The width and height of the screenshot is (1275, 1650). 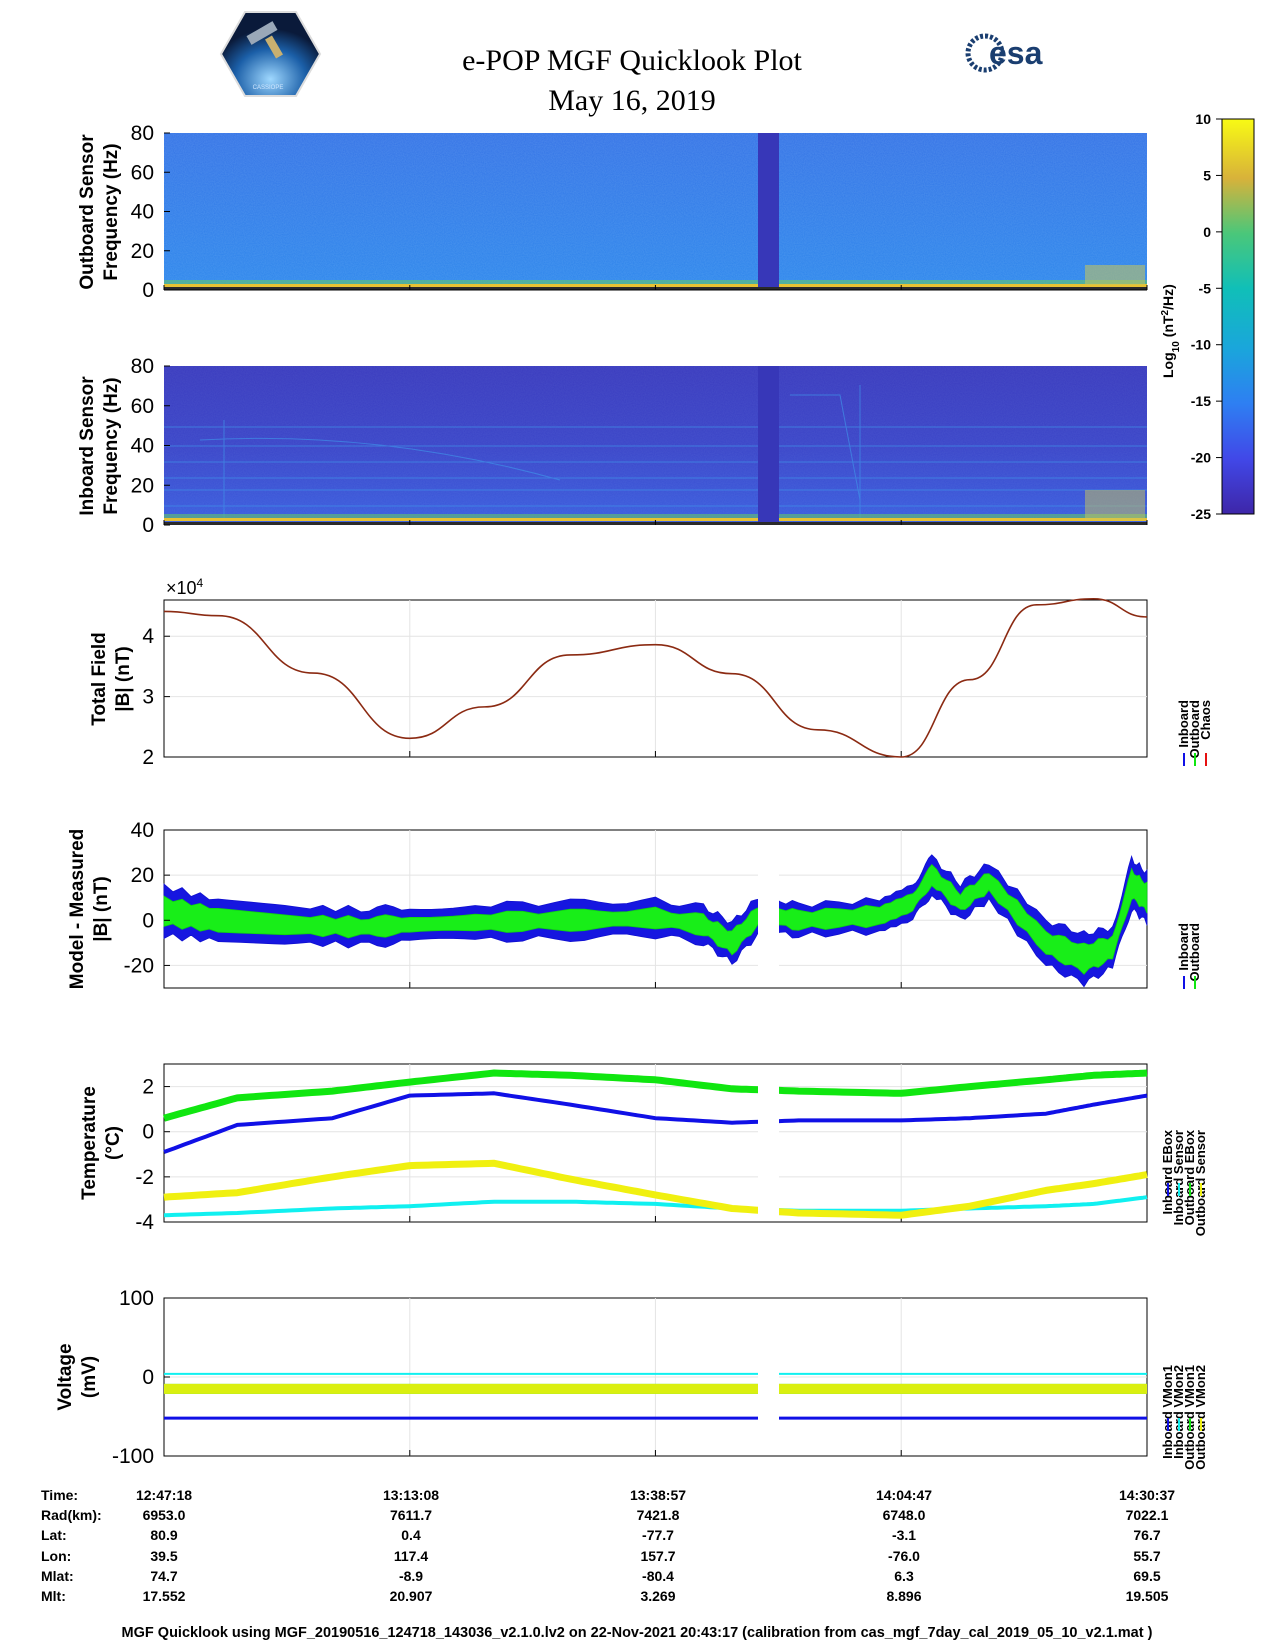 What do you see at coordinates (658, 1495) in the screenshot?
I see `ephemeris-value: 13:38:57` at bounding box center [658, 1495].